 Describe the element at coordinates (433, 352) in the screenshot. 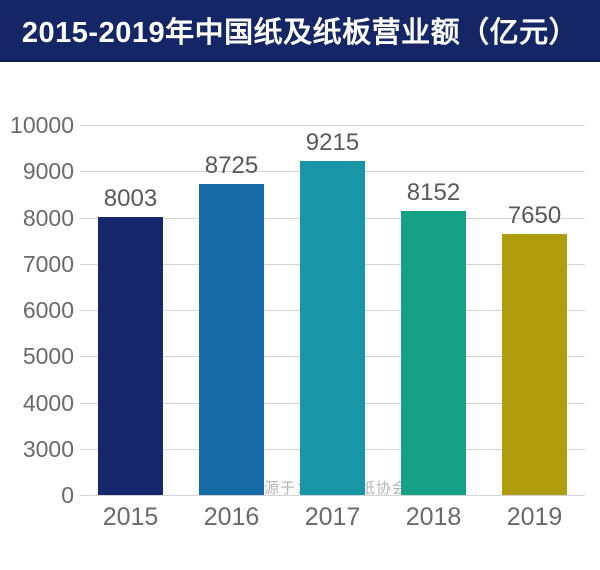

I see `bar-2018` at that location.